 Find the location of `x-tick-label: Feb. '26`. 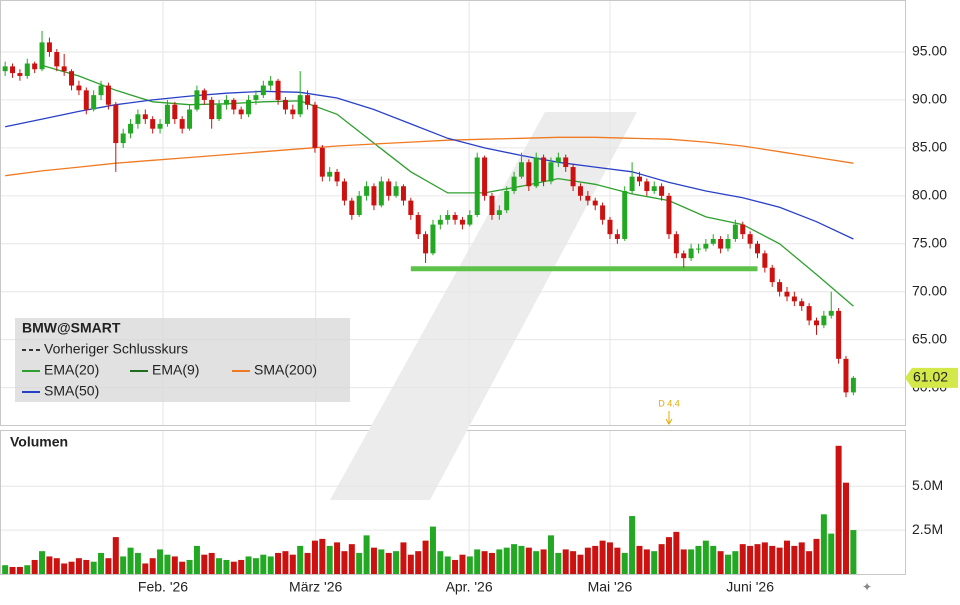

x-tick-label: Feb. '26 is located at coordinates (163, 587).